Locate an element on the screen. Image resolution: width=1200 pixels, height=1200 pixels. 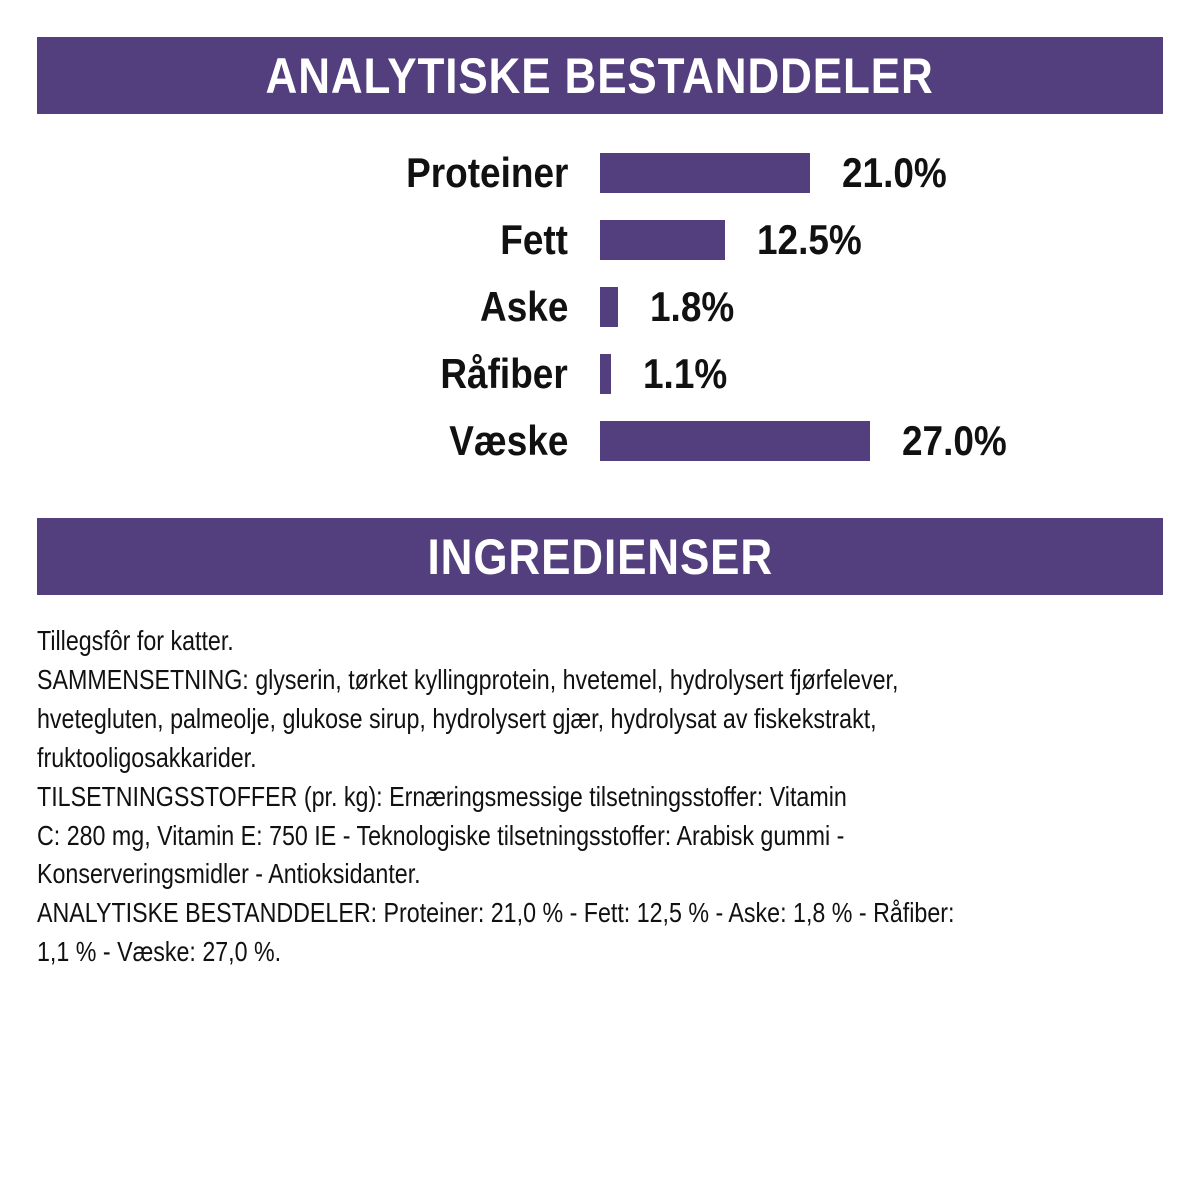
value-label: 1.1% is located at coordinates (685, 373).